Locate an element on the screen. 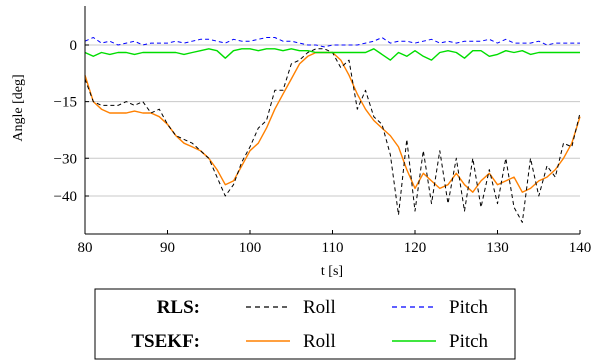  x-tick-label-1: 90 is located at coordinates (167, 248).